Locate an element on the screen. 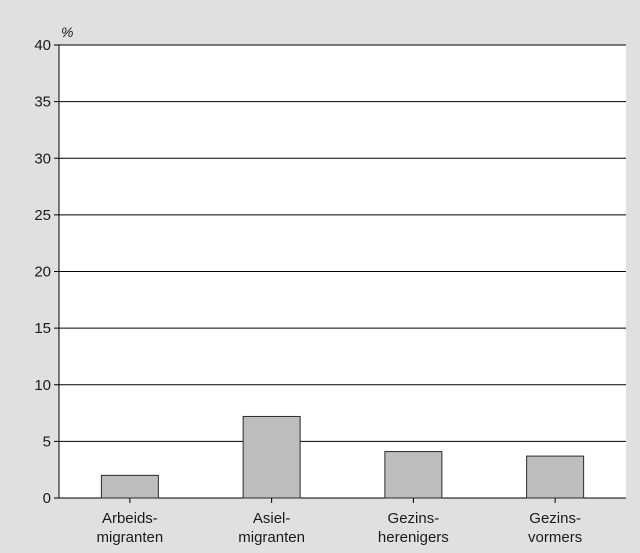 The width and height of the screenshot is (640, 553). y-tick-label: 30 is located at coordinates (42, 158).